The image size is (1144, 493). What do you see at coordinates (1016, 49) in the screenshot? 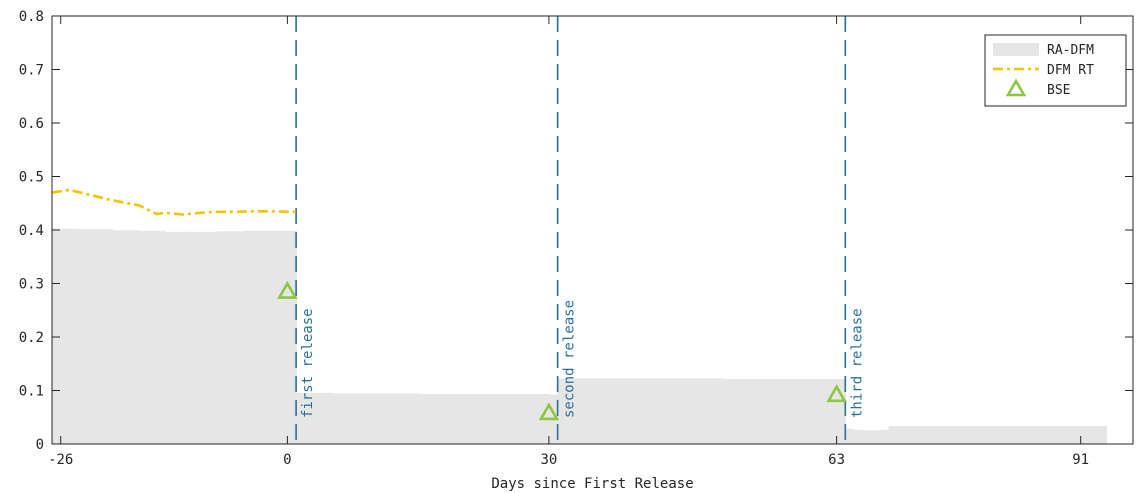
I see `legend-swatch-ra-dfm` at bounding box center [1016, 49].